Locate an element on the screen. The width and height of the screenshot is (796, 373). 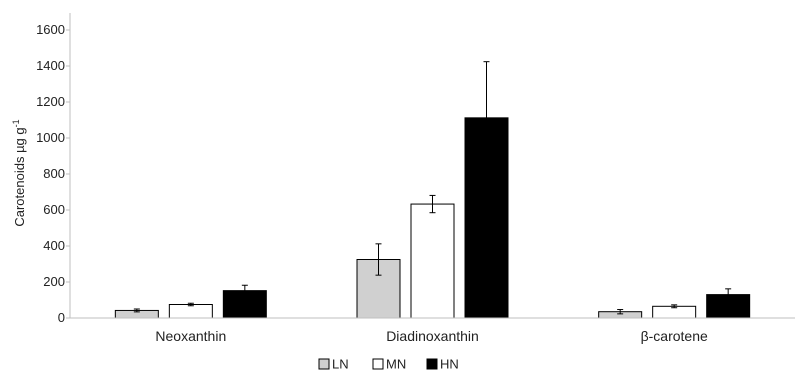
y-axis-ticks: 0 200 400 600 800 1000 1200 1400 1600 is located at coordinates (53, 173).